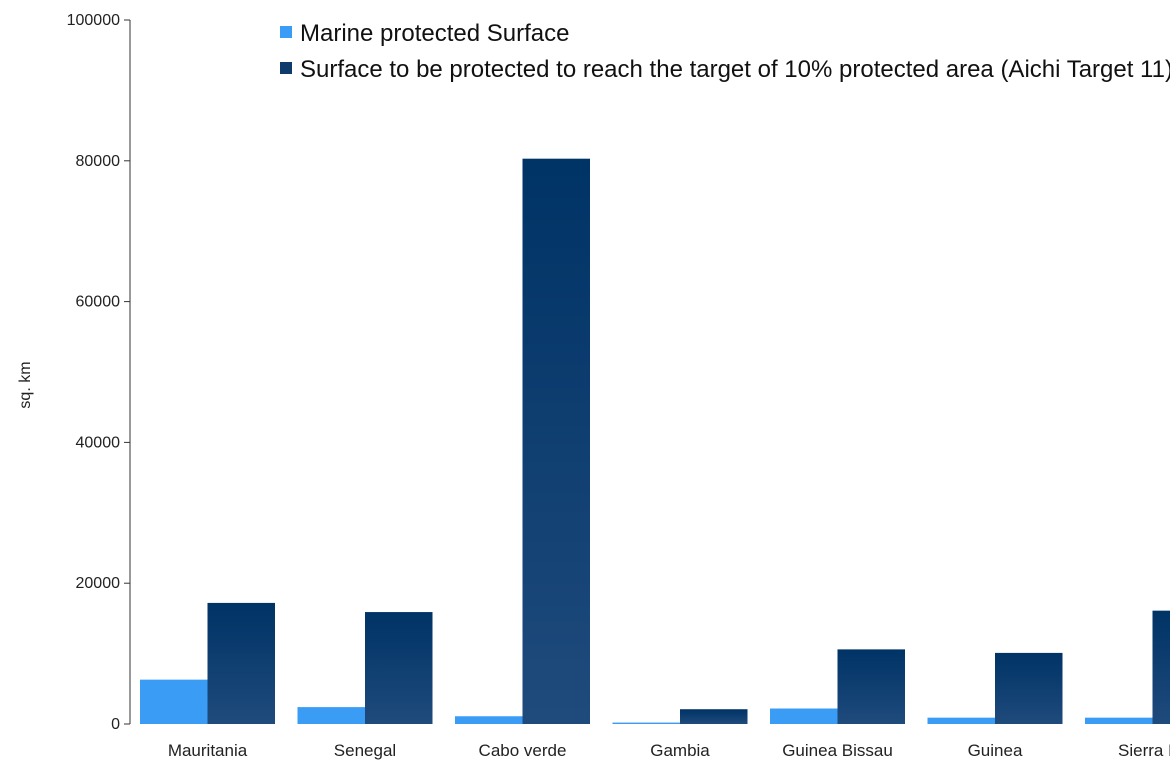 The width and height of the screenshot is (1170, 761). What do you see at coordinates (365, 750) in the screenshot?
I see `category-label: Senegal` at bounding box center [365, 750].